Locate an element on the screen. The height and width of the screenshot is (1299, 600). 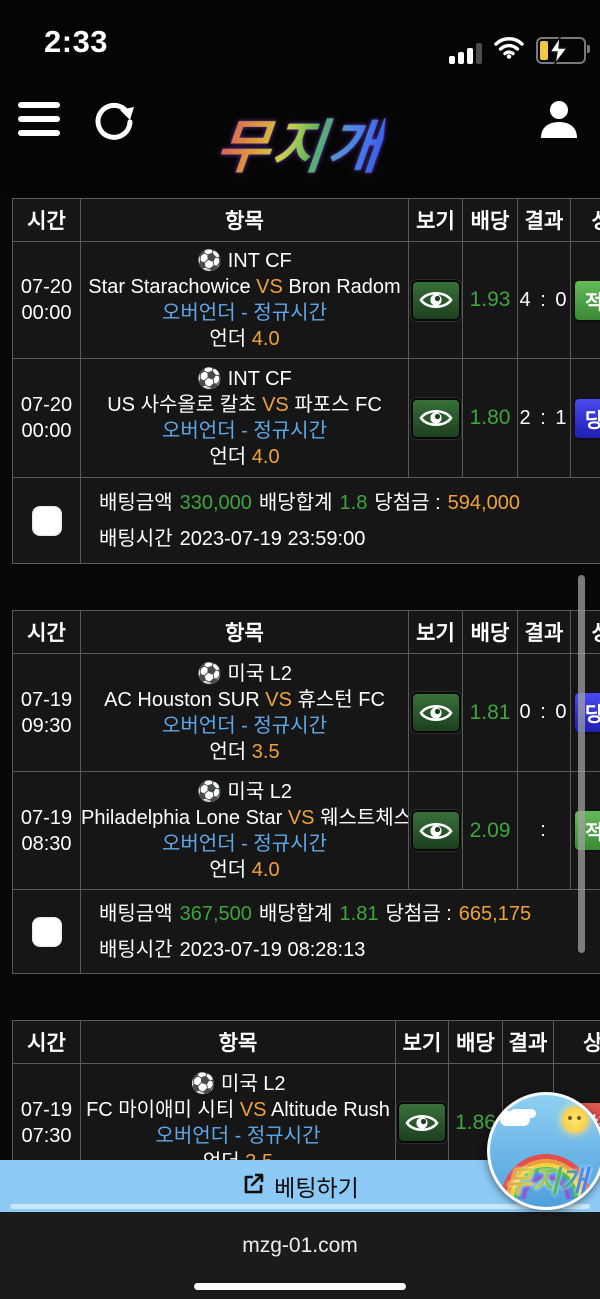
status-bar: 2:33 is located at coordinates (300, 44).